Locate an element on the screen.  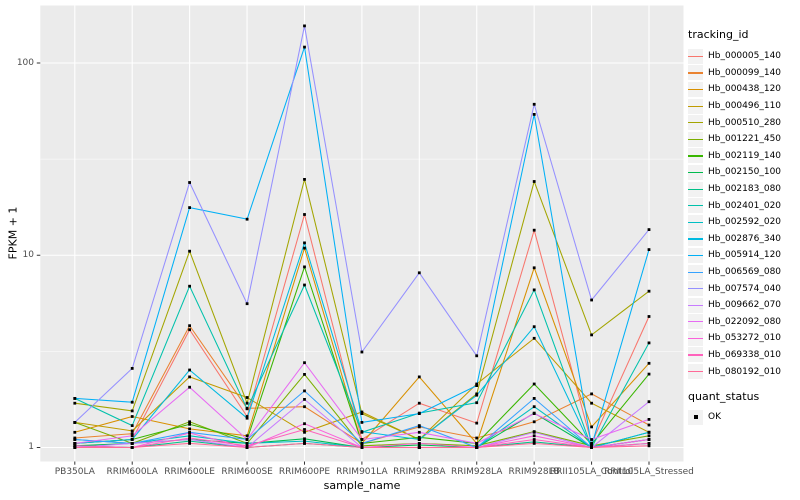
legend-entry-label: Hb_005914_120 is located at coordinates (745, 255).